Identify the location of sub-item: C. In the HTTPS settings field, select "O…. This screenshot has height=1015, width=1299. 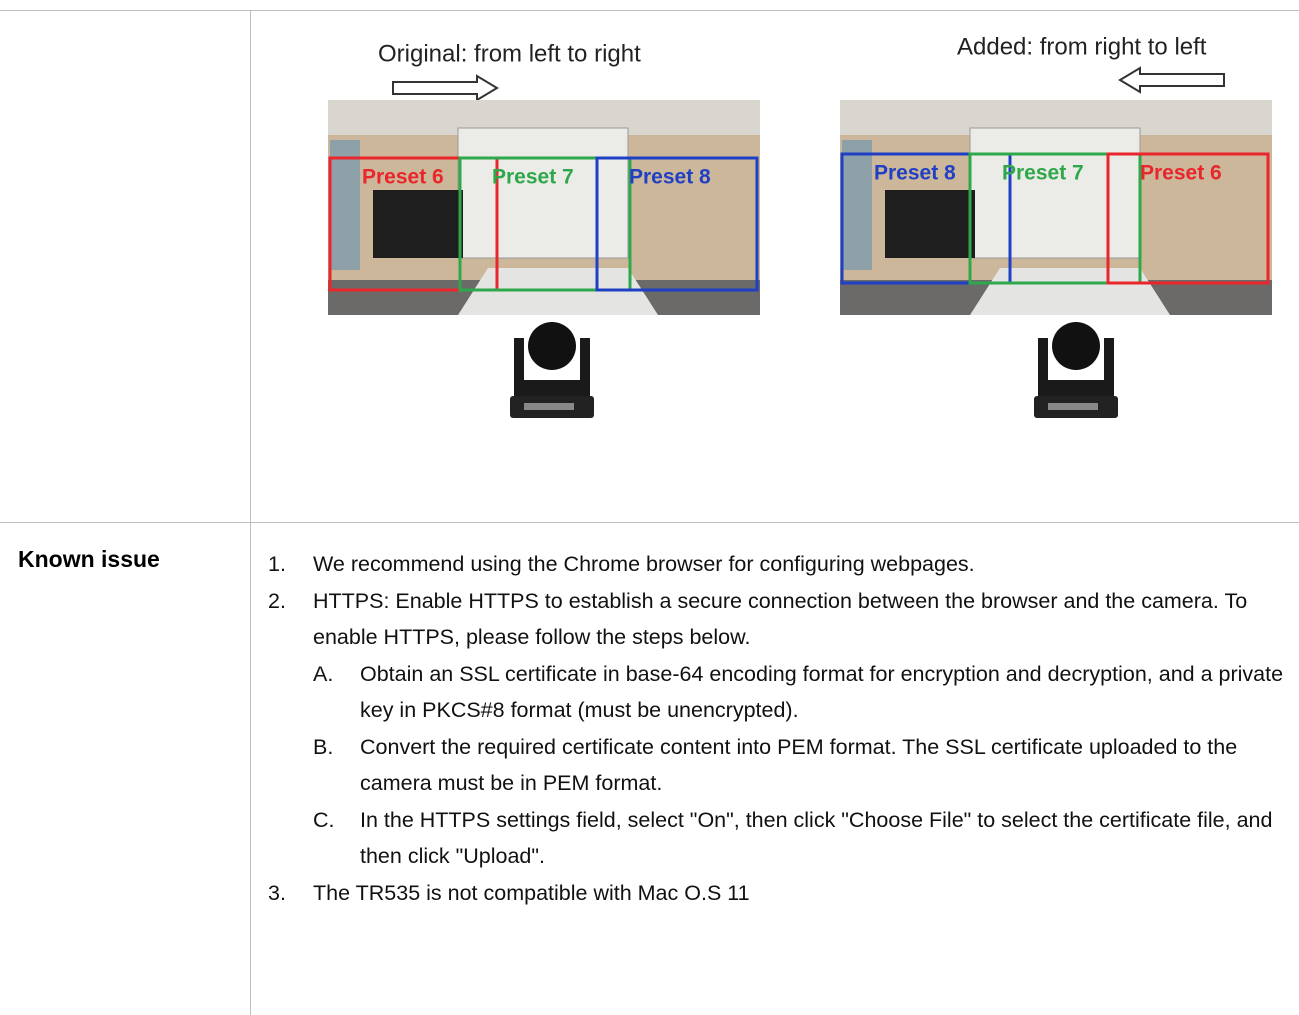
(803, 838).